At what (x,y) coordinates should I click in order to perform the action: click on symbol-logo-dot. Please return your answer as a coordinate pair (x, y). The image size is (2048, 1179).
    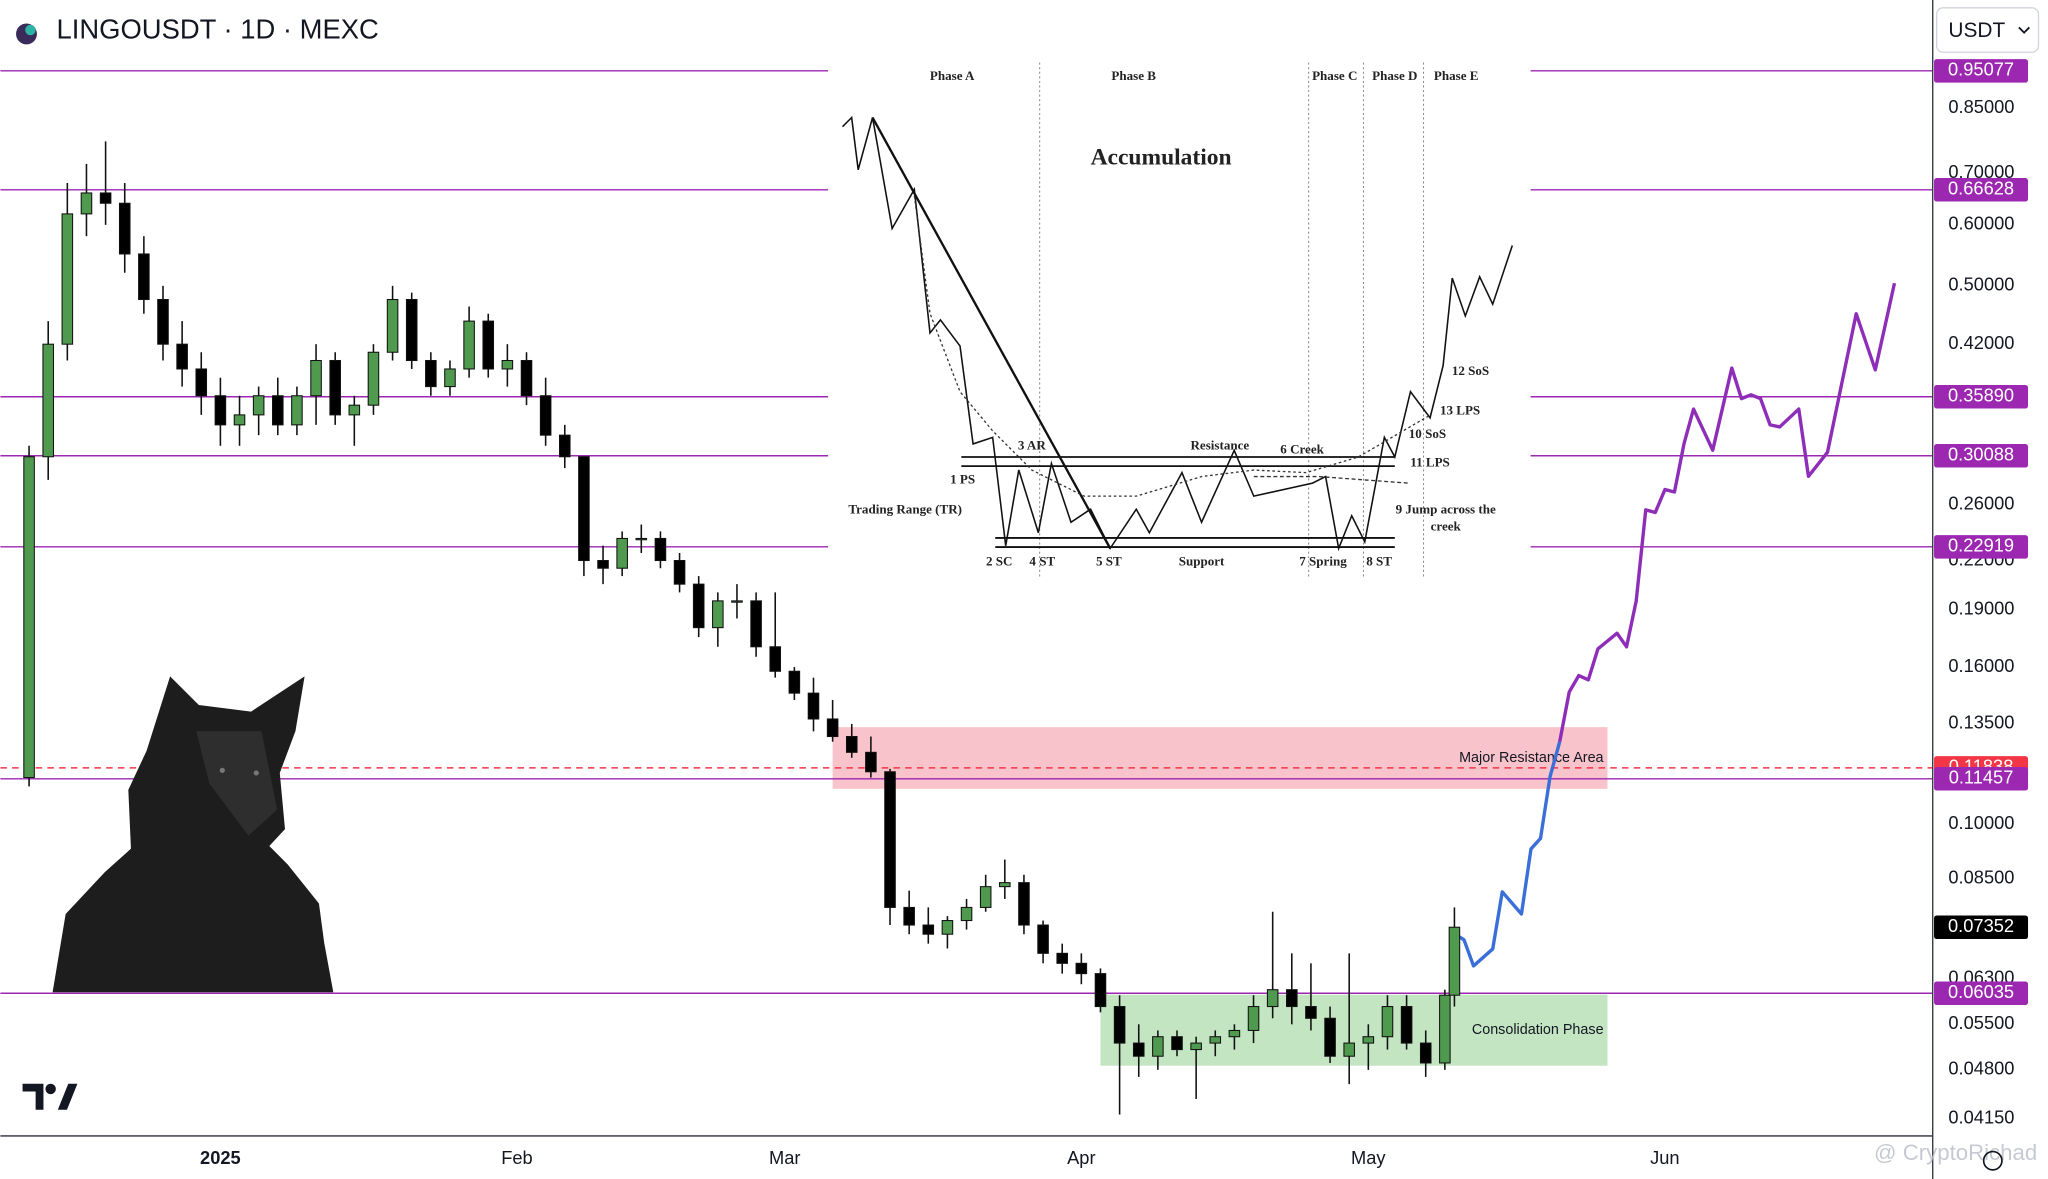
    Looking at the image, I should click on (30, 30).